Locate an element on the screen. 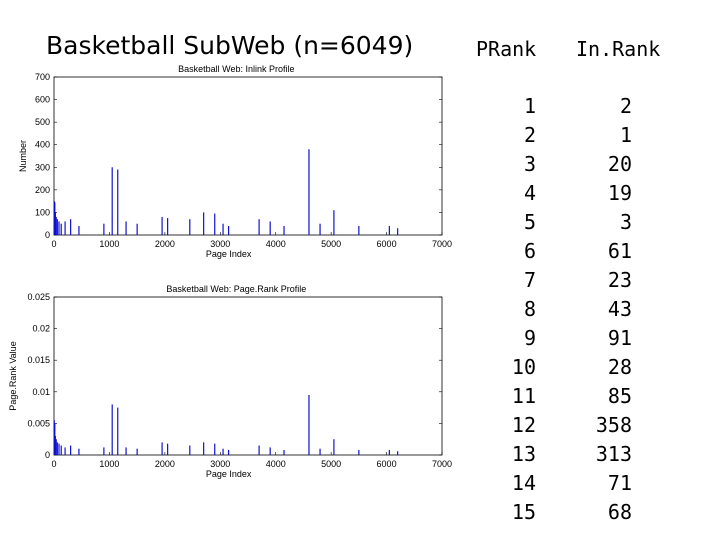 This screenshot has width=720, height=540. y-tick-label: 400 is located at coordinates (42, 145).